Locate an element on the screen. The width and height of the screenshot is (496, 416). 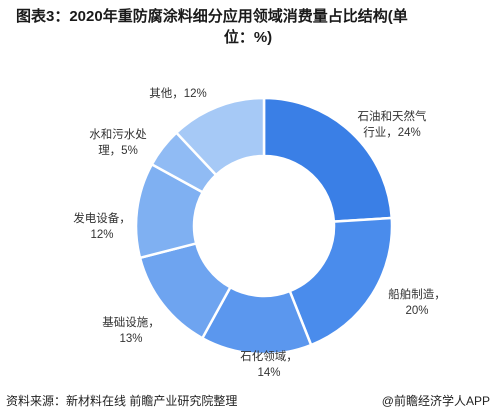
chart-title-line-2: 位：%) is located at coordinates (248, 37).